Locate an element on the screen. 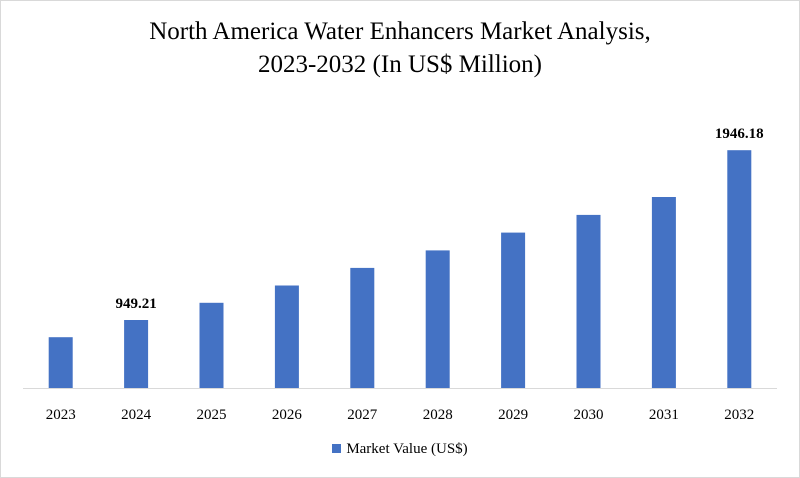  bar-2031 is located at coordinates (663, 292).